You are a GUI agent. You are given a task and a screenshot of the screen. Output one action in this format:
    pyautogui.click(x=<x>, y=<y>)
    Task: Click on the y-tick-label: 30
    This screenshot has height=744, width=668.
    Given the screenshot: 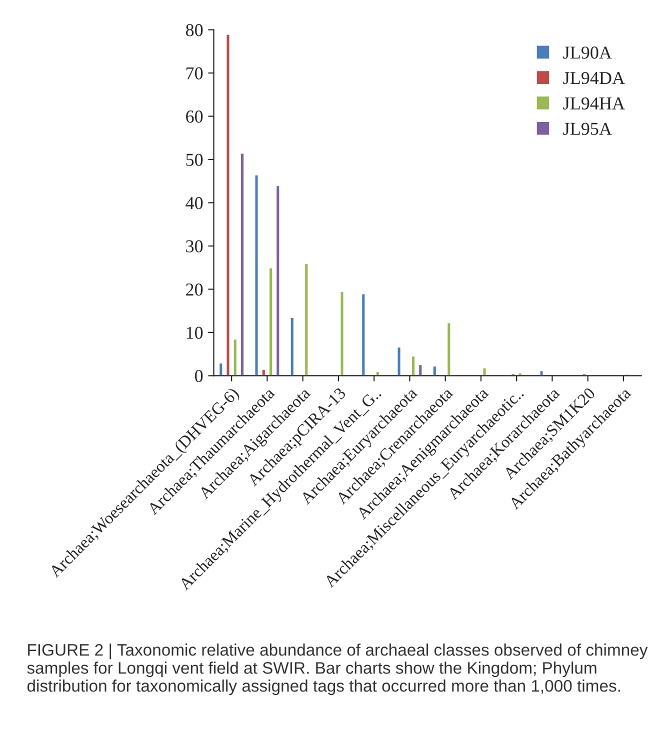 What is the action you would take?
    pyautogui.click(x=194, y=246)
    